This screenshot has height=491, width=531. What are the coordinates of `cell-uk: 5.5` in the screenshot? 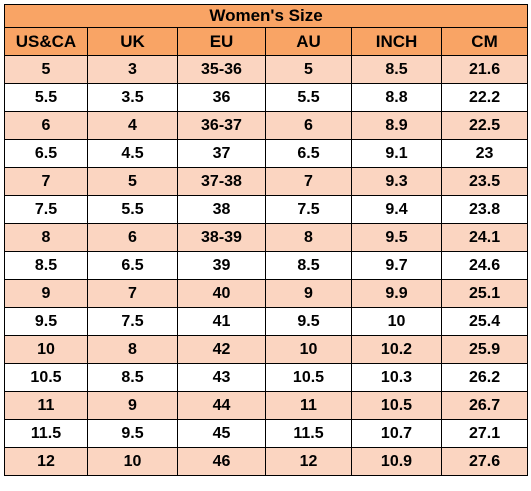 It's located at (132, 209).